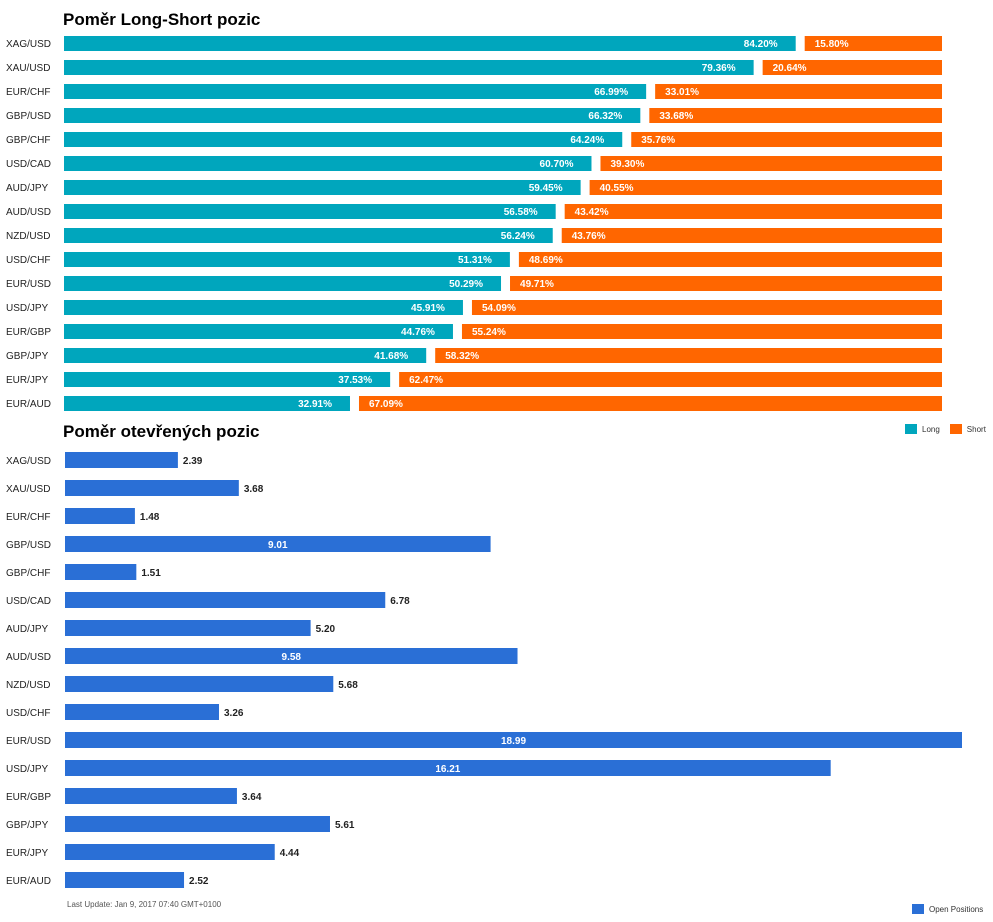  I want to click on short-value-label: 39.30%, so click(627, 164).